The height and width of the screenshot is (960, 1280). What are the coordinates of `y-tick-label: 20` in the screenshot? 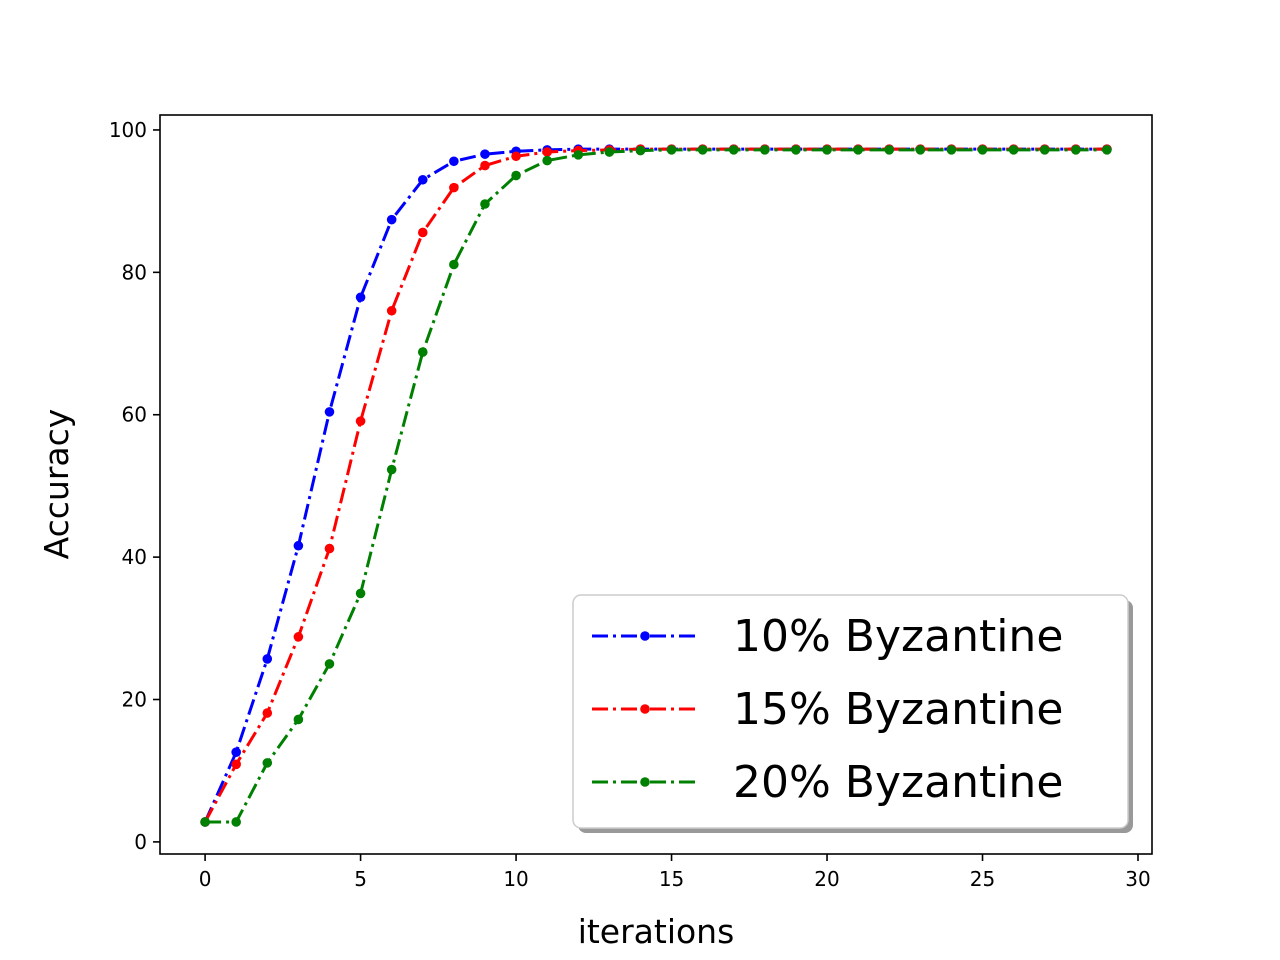 It's located at (134, 700).